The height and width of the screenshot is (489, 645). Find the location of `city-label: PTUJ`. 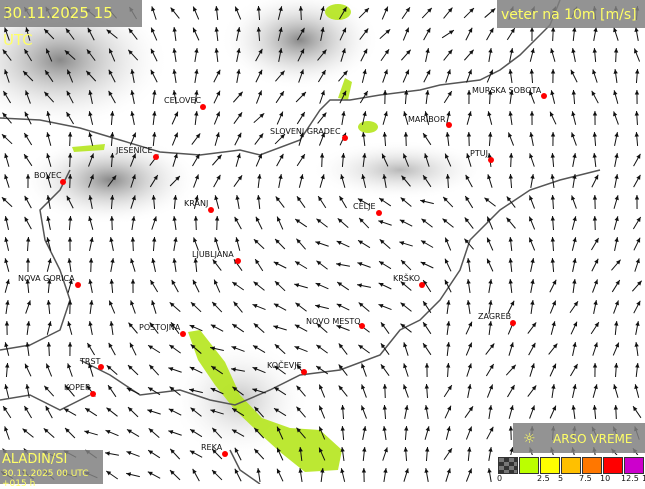

city-label: PTUJ is located at coordinates (479, 153).